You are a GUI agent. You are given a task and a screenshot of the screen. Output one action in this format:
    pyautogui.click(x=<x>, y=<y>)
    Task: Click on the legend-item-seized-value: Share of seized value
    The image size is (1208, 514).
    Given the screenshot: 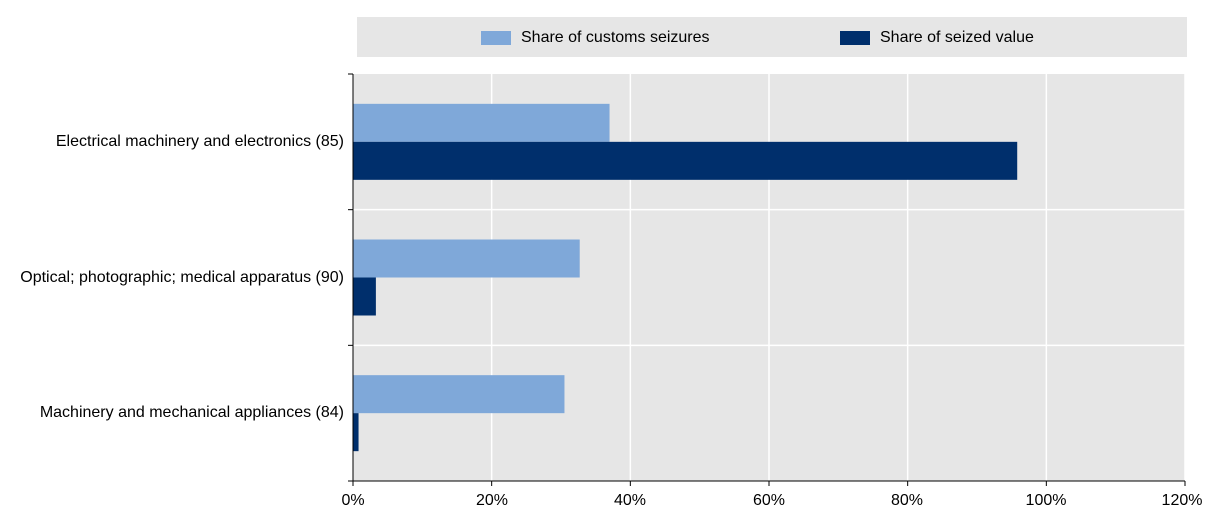 What is the action you would take?
    pyautogui.click(x=937, y=38)
    